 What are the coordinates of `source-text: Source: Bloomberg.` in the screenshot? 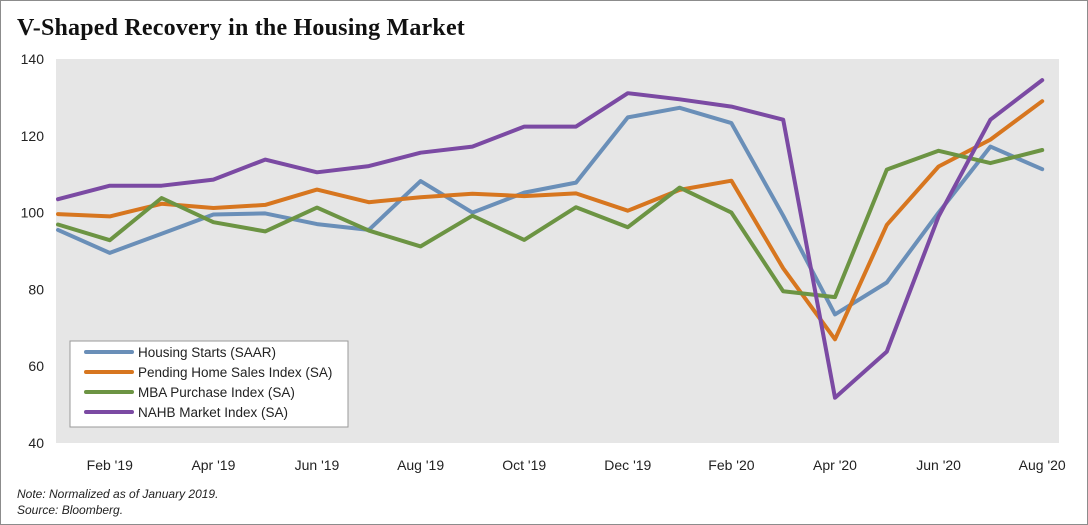 It's located at (70, 510).